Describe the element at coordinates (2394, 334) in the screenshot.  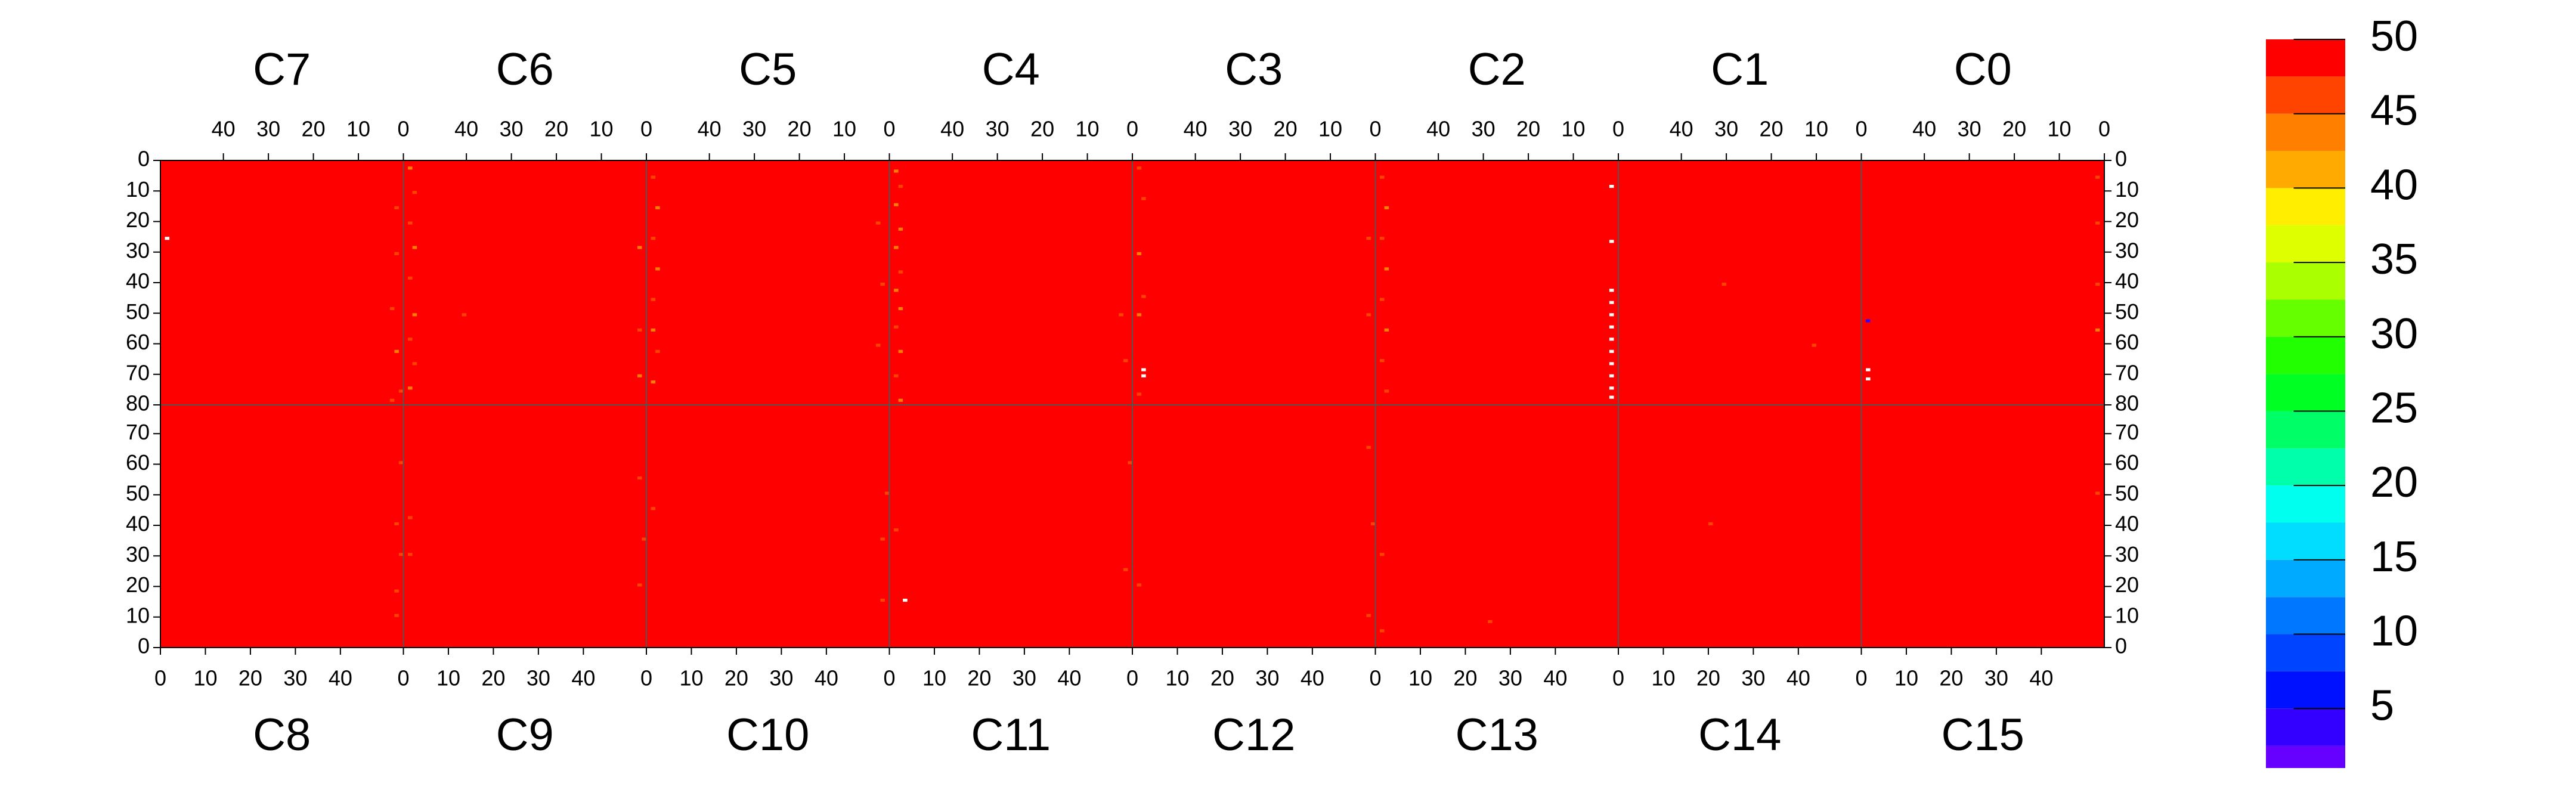
I see `colorbar-label: 30` at that location.